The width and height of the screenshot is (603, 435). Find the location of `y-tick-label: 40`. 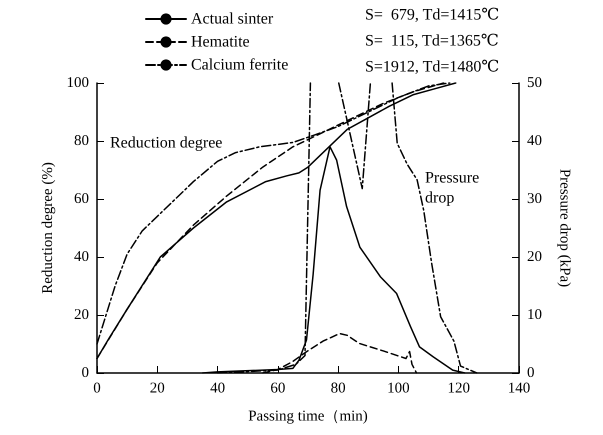

y-tick-label: 40 is located at coordinates (81, 257).